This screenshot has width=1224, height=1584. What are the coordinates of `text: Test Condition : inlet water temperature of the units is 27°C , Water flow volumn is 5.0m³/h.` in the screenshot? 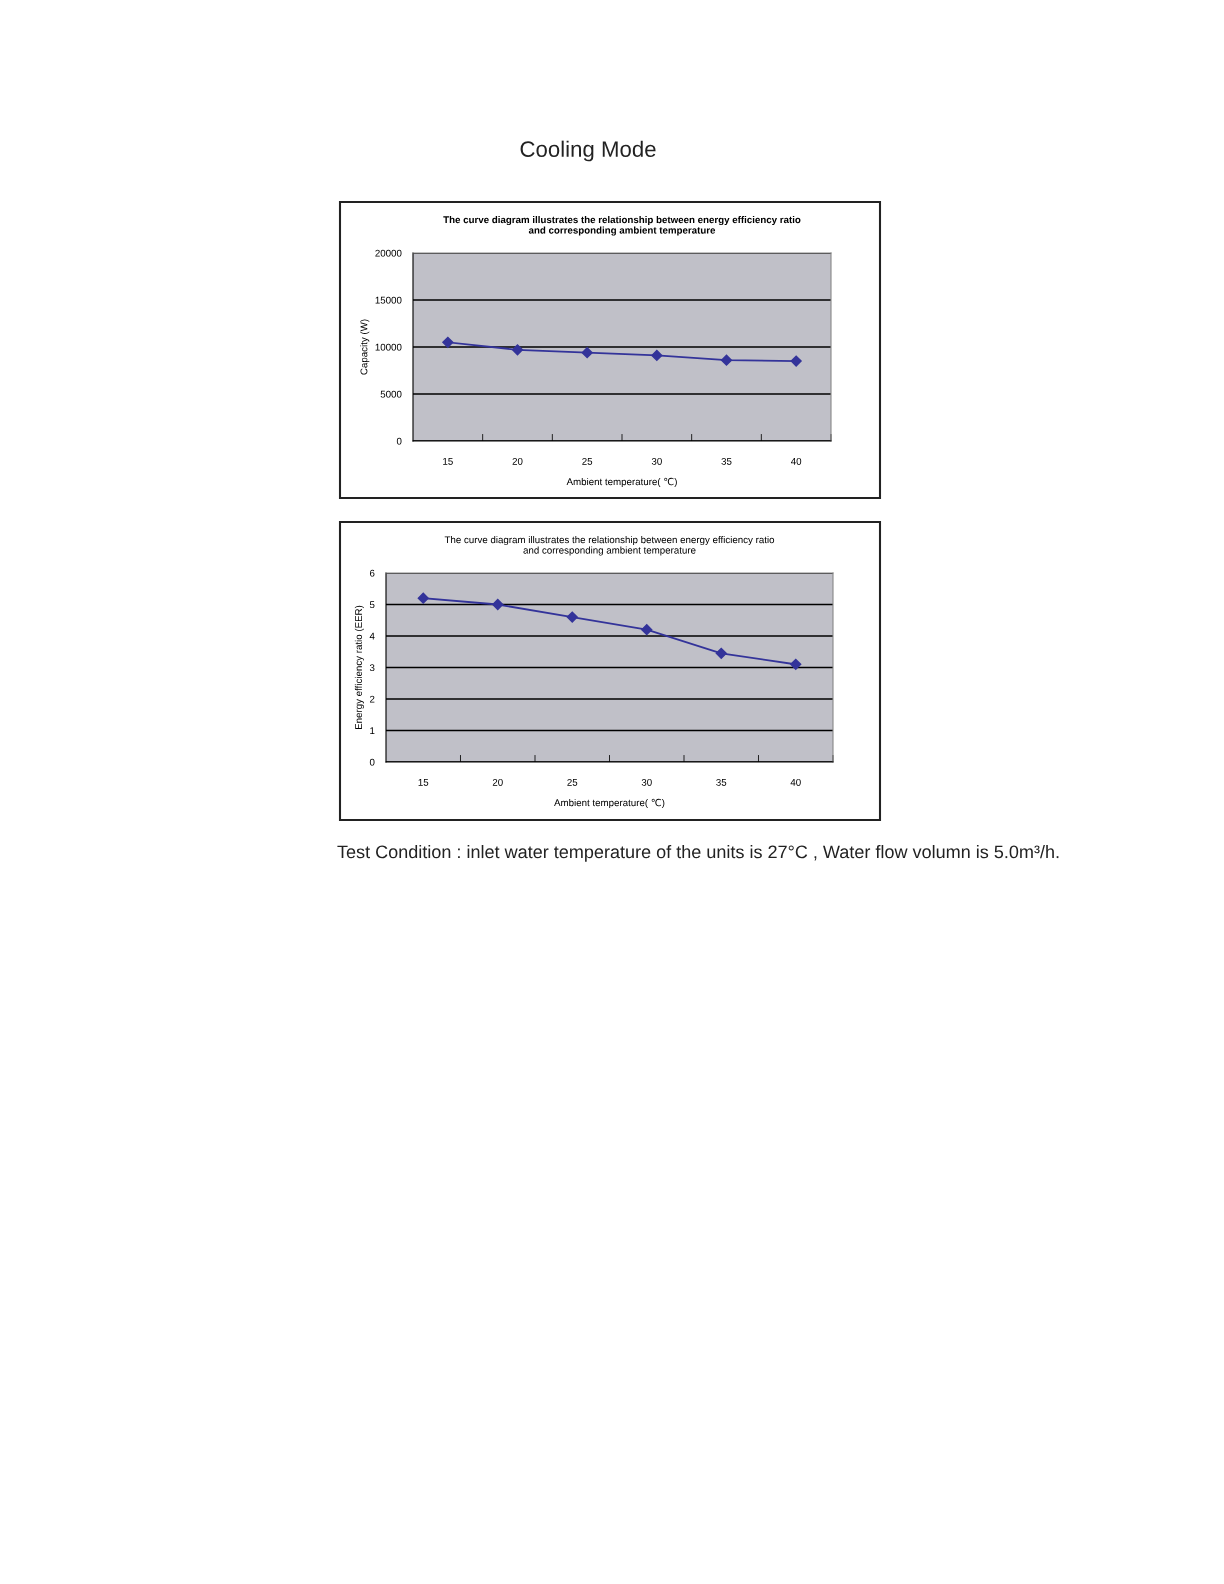 It's located at (698, 853).